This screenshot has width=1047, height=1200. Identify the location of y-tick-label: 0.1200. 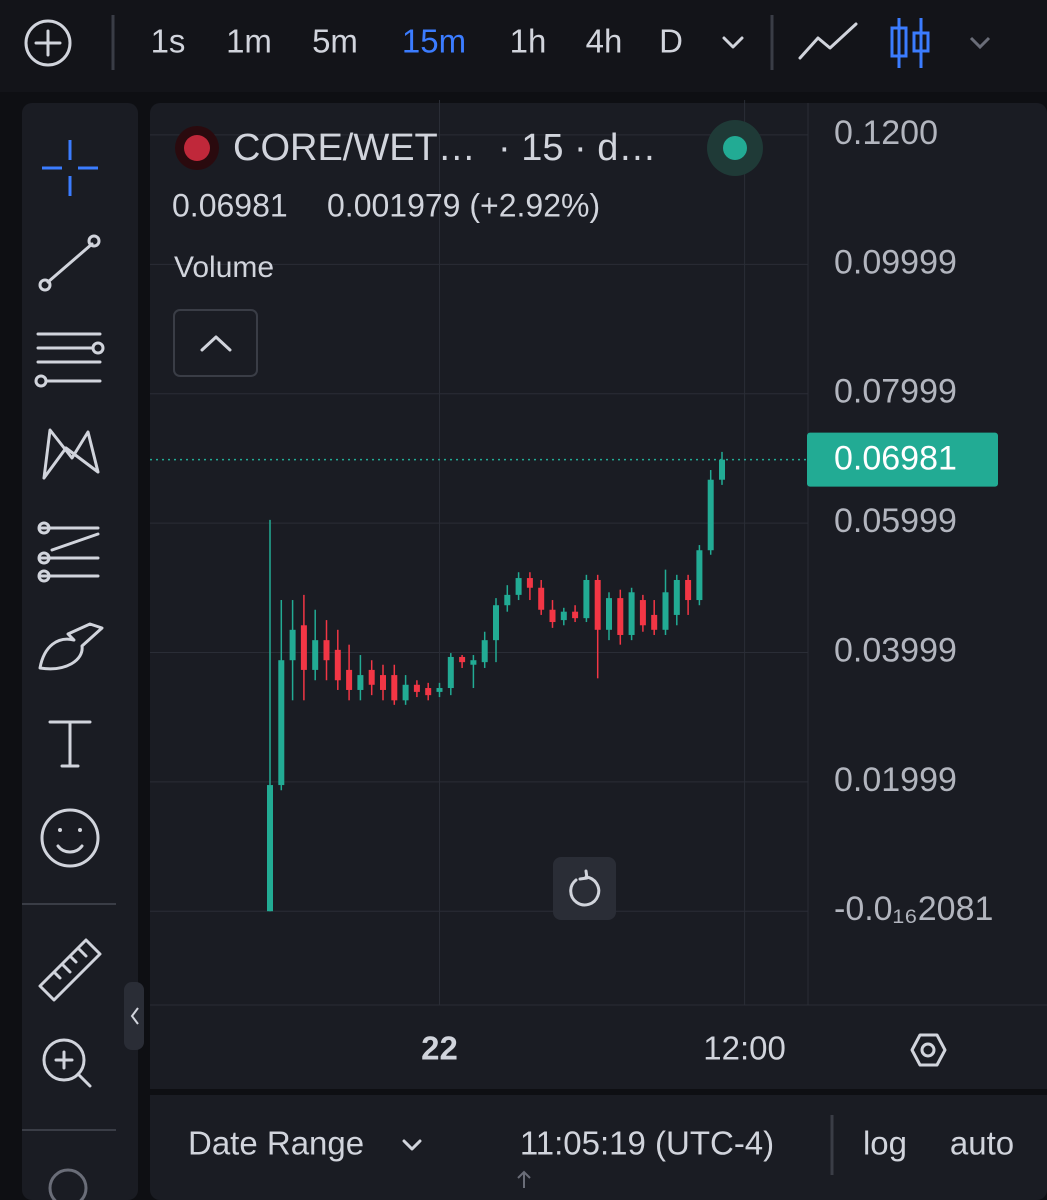
(886, 133).